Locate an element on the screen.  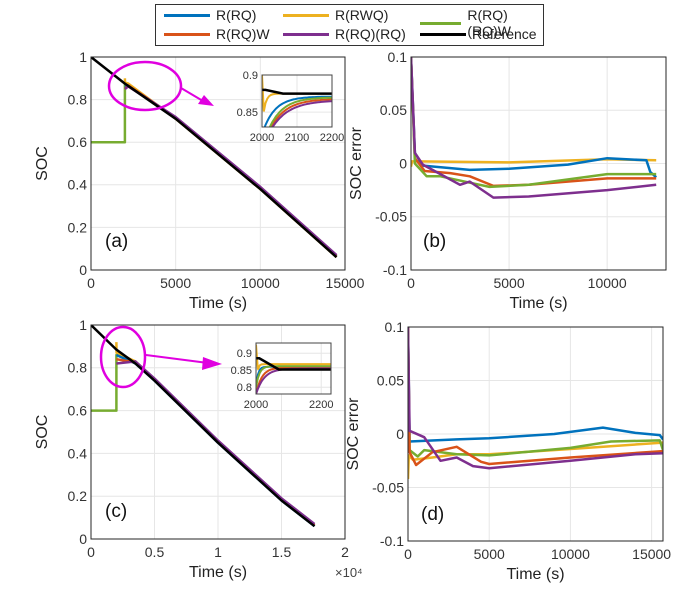
zoom-ellipse-a is located at coordinates (145, 86).